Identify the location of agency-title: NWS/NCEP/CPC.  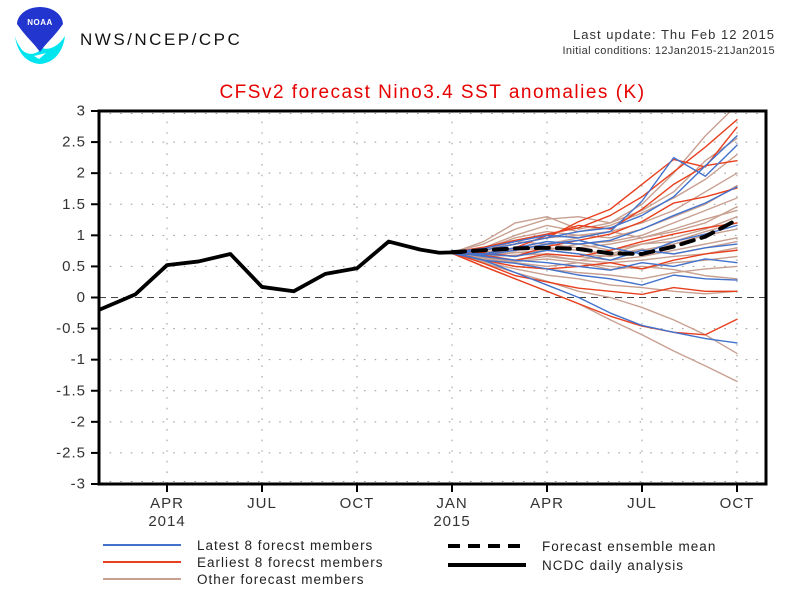
(161, 39).